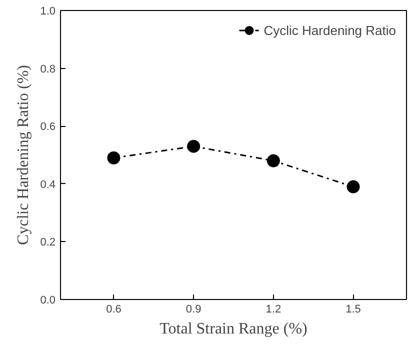  I want to click on y-tick-label: 0.0, so click(48, 300).